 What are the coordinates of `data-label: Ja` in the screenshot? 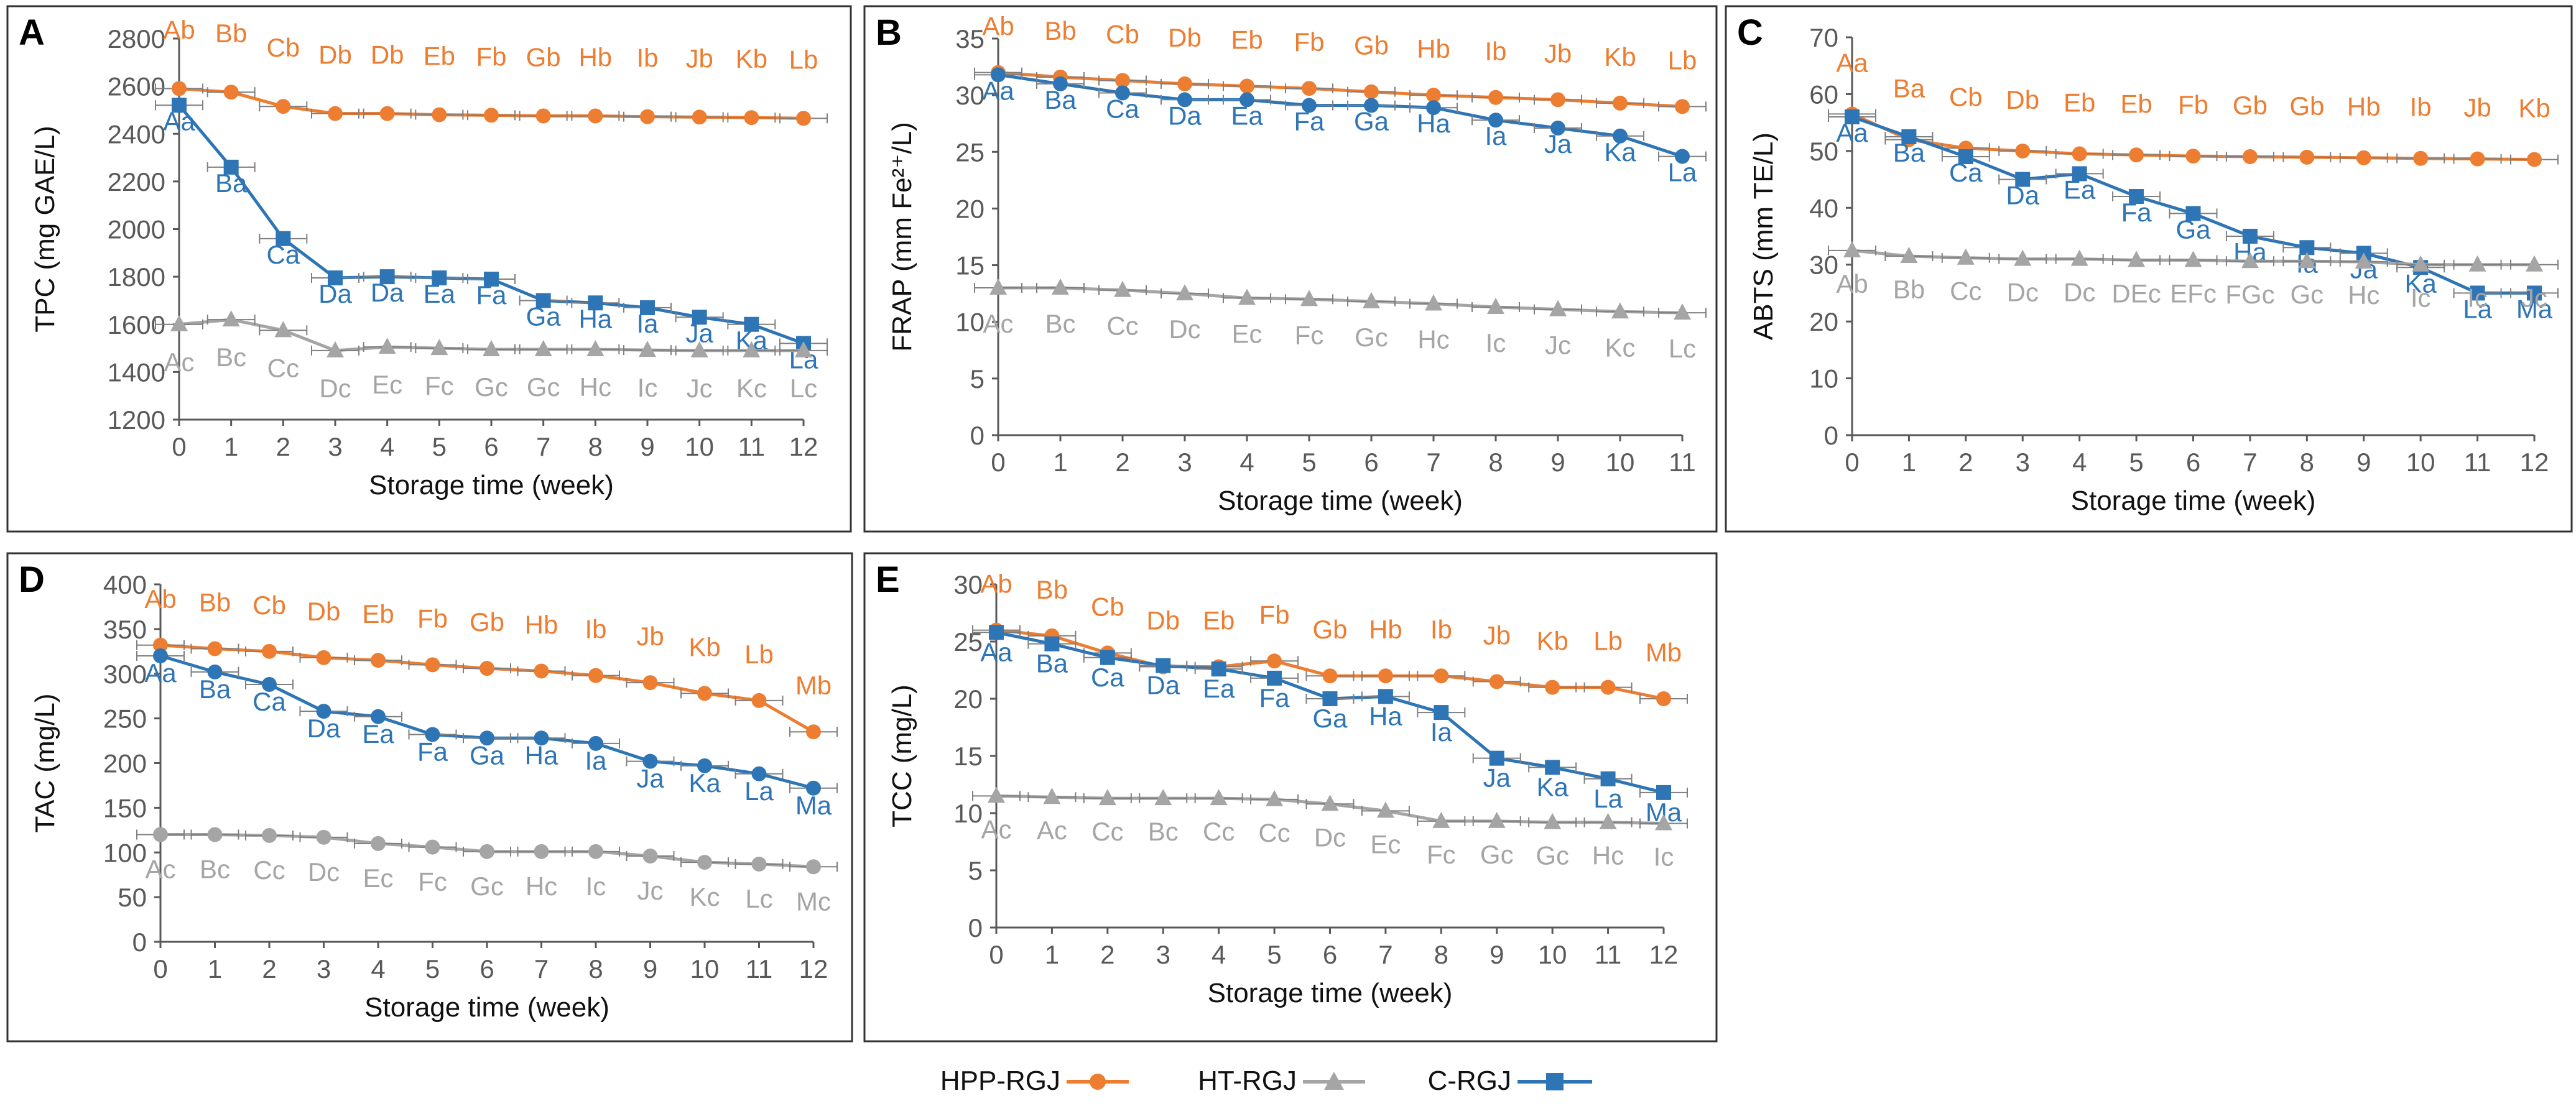 It's located at (1558, 144).